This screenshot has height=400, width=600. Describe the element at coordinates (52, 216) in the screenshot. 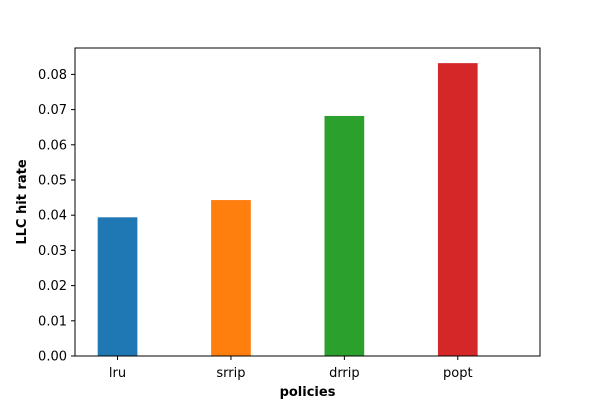

I see `y-tick-label: 0.04` at that location.